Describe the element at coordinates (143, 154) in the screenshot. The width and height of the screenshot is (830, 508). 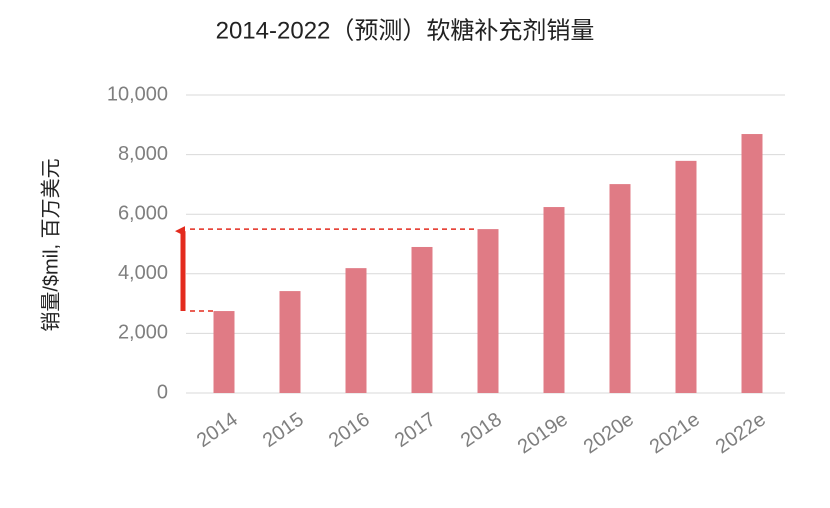
I see `y-tick-label: 8,000` at that location.